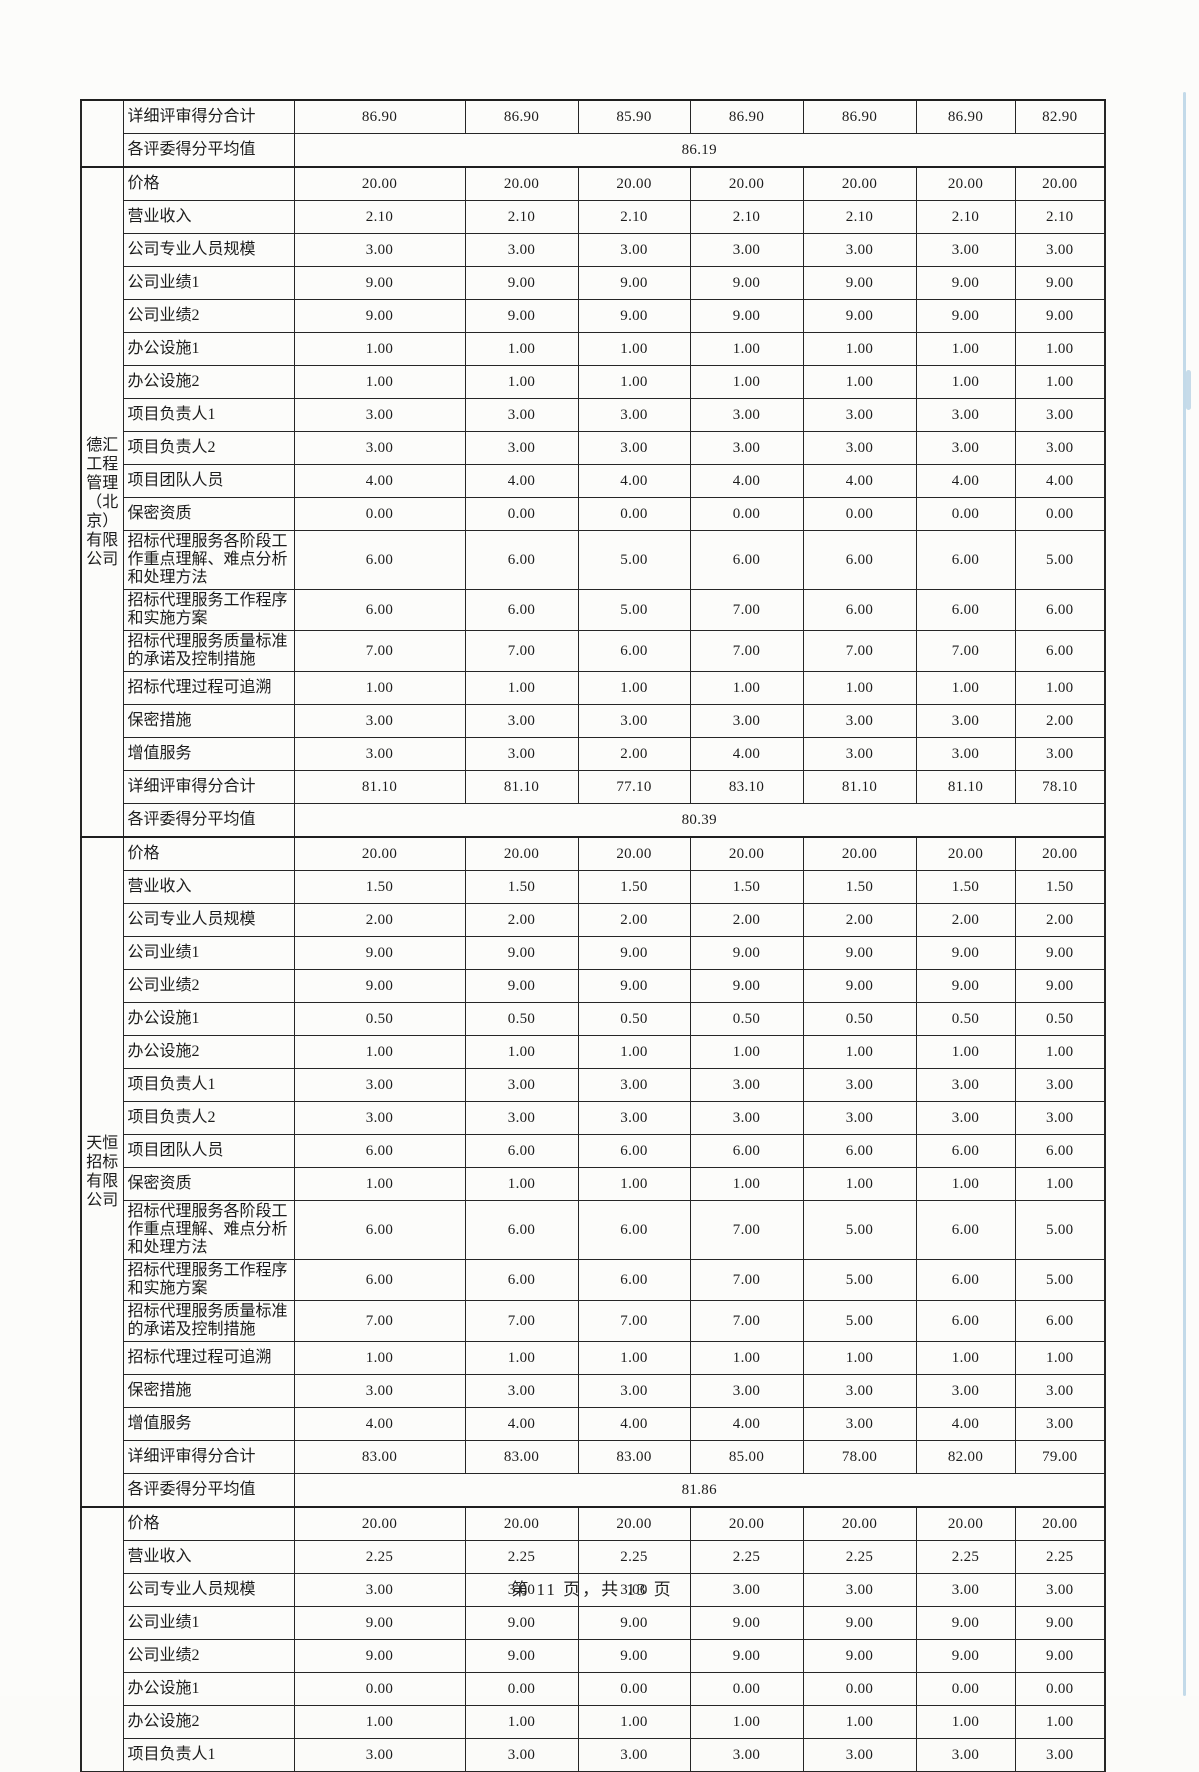 The width and height of the screenshot is (1199, 1772). Describe the element at coordinates (746, 754) in the screenshot. I see `score-cell: 4.00` at that location.